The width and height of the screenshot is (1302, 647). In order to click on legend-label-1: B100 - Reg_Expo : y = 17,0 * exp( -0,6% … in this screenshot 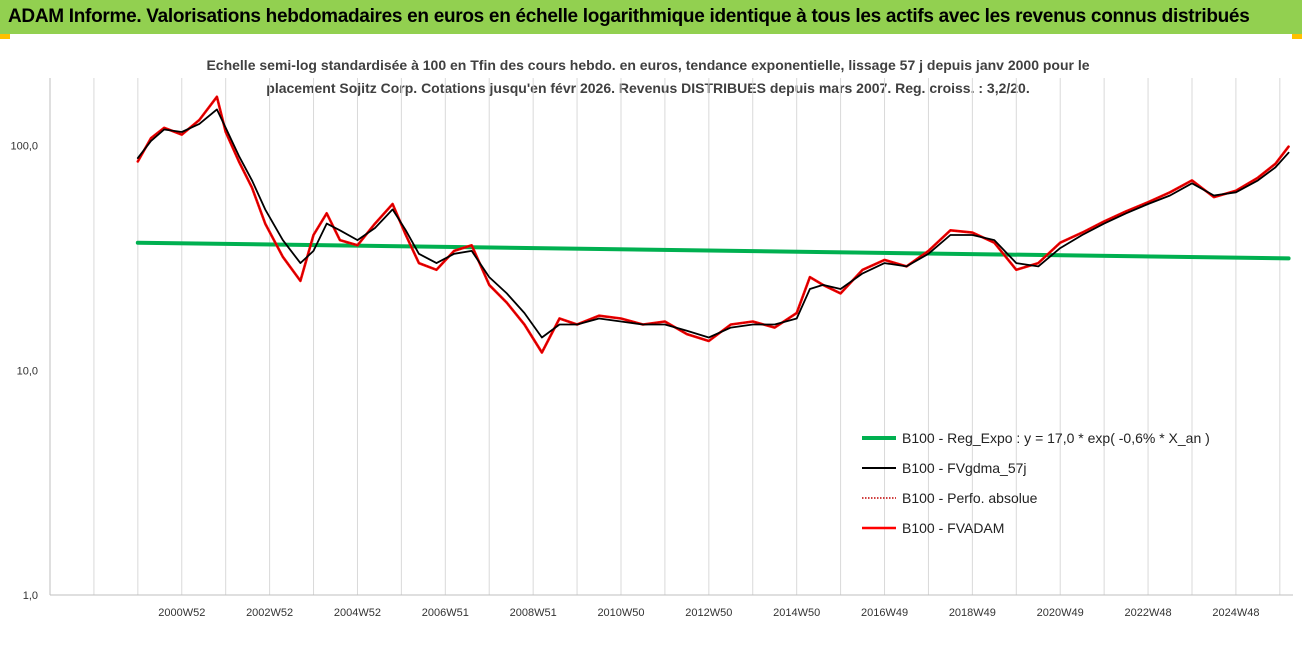, I will do `click(1056, 438)`.